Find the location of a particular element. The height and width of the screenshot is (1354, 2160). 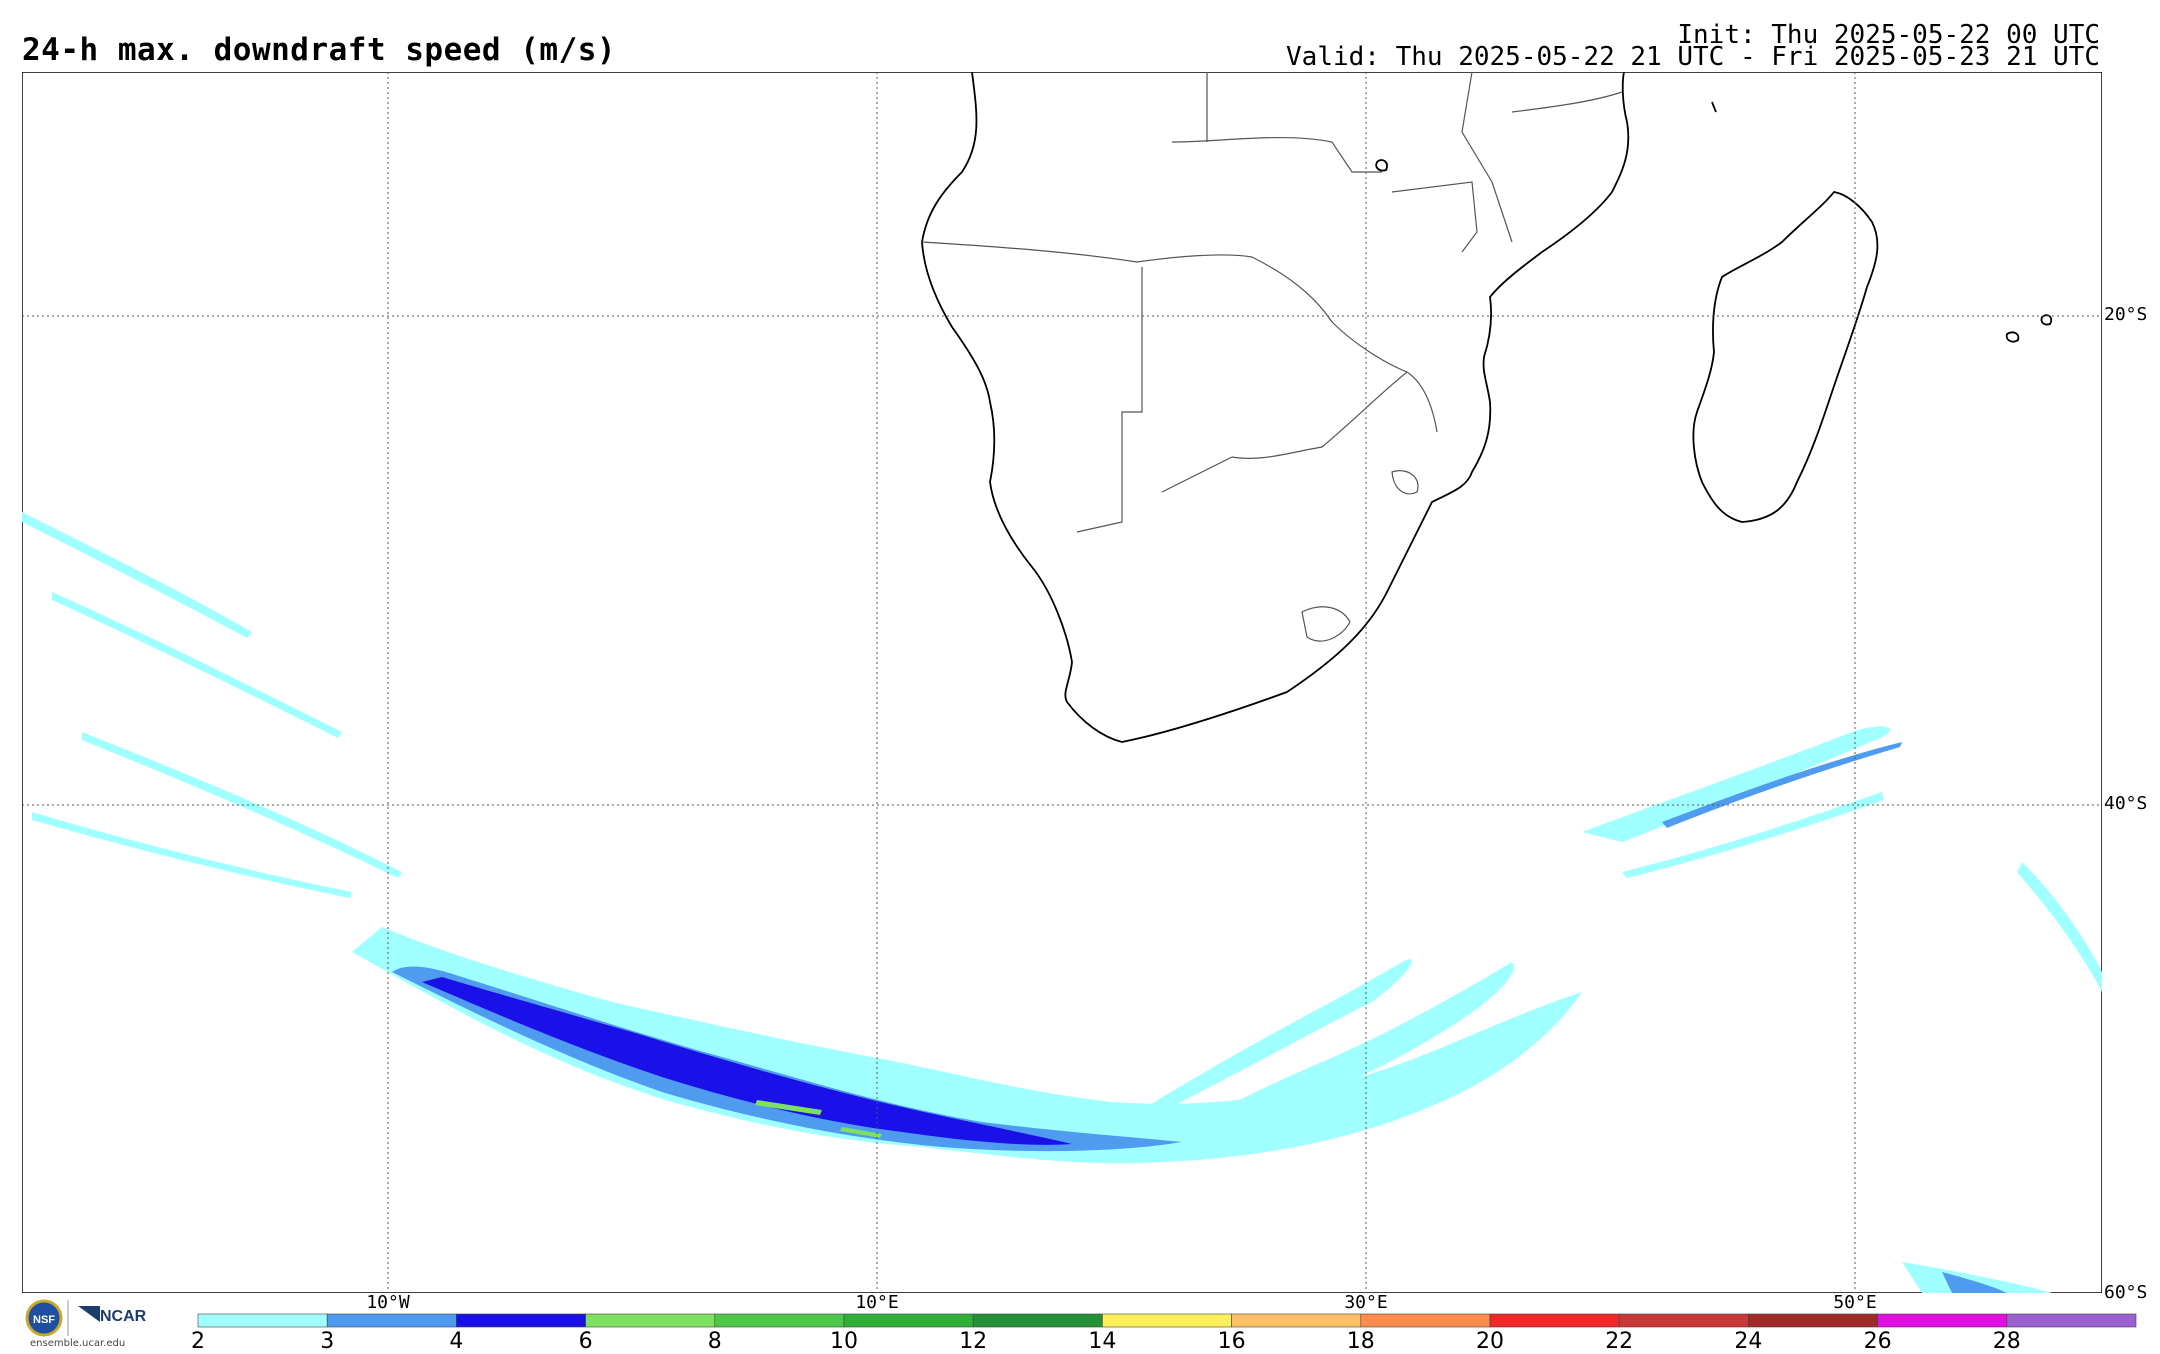

lon-label-50e: 50°E is located at coordinates (1855, 1302).